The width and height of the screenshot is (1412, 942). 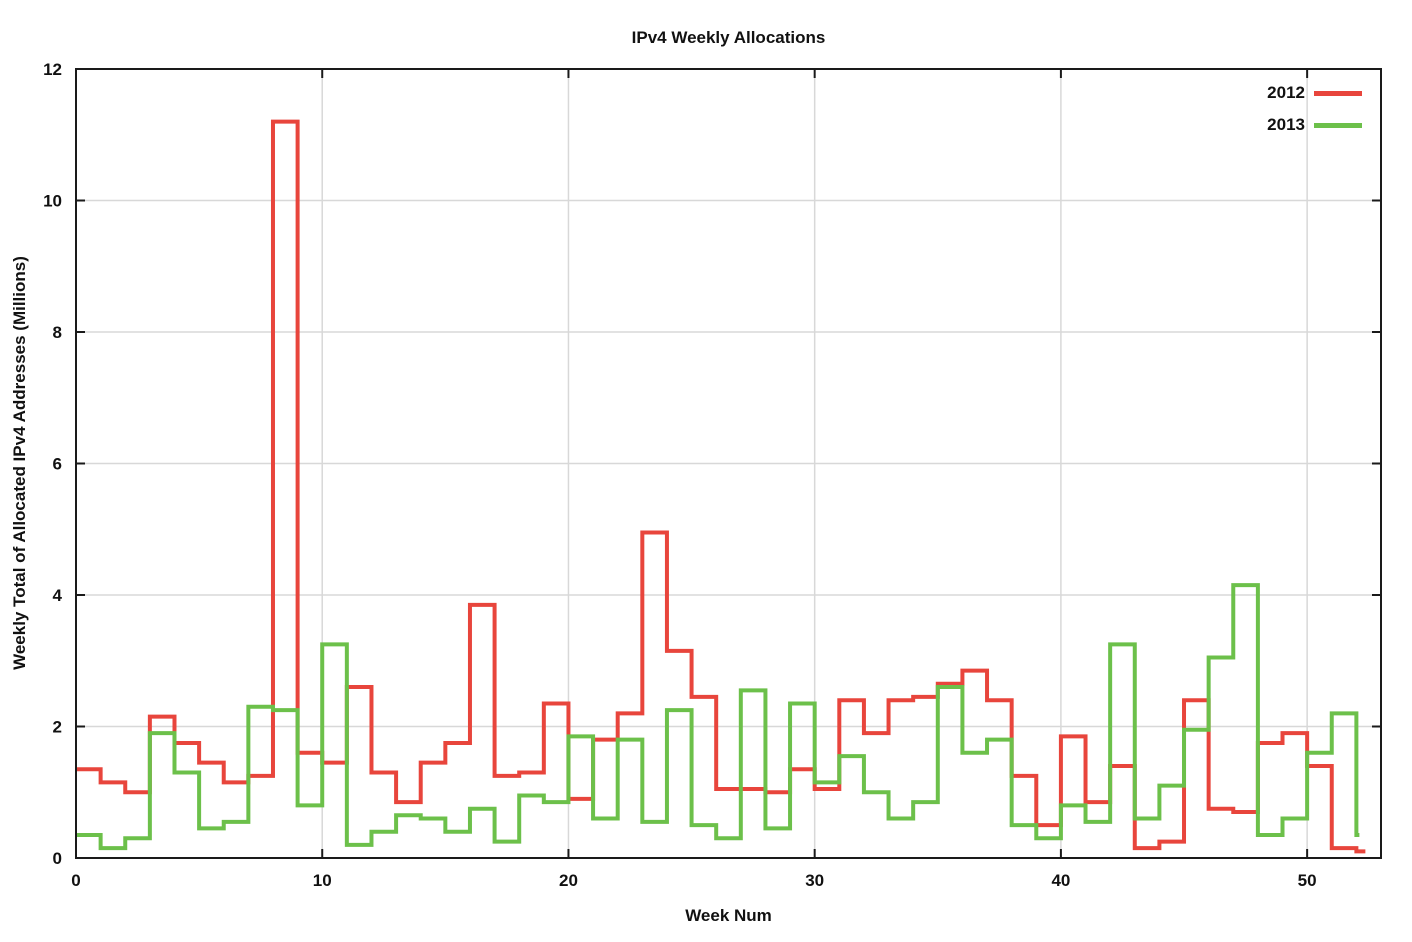 What do you see at coordinates (57, 727) in the screenshot?
I see `y-tick-label: 2` at bounding box center [57, 727].